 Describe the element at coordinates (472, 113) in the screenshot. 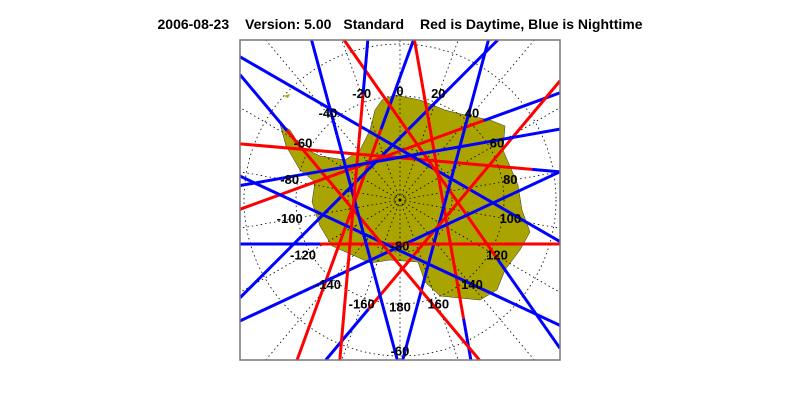

I see `longitude-label: 40` at that location.